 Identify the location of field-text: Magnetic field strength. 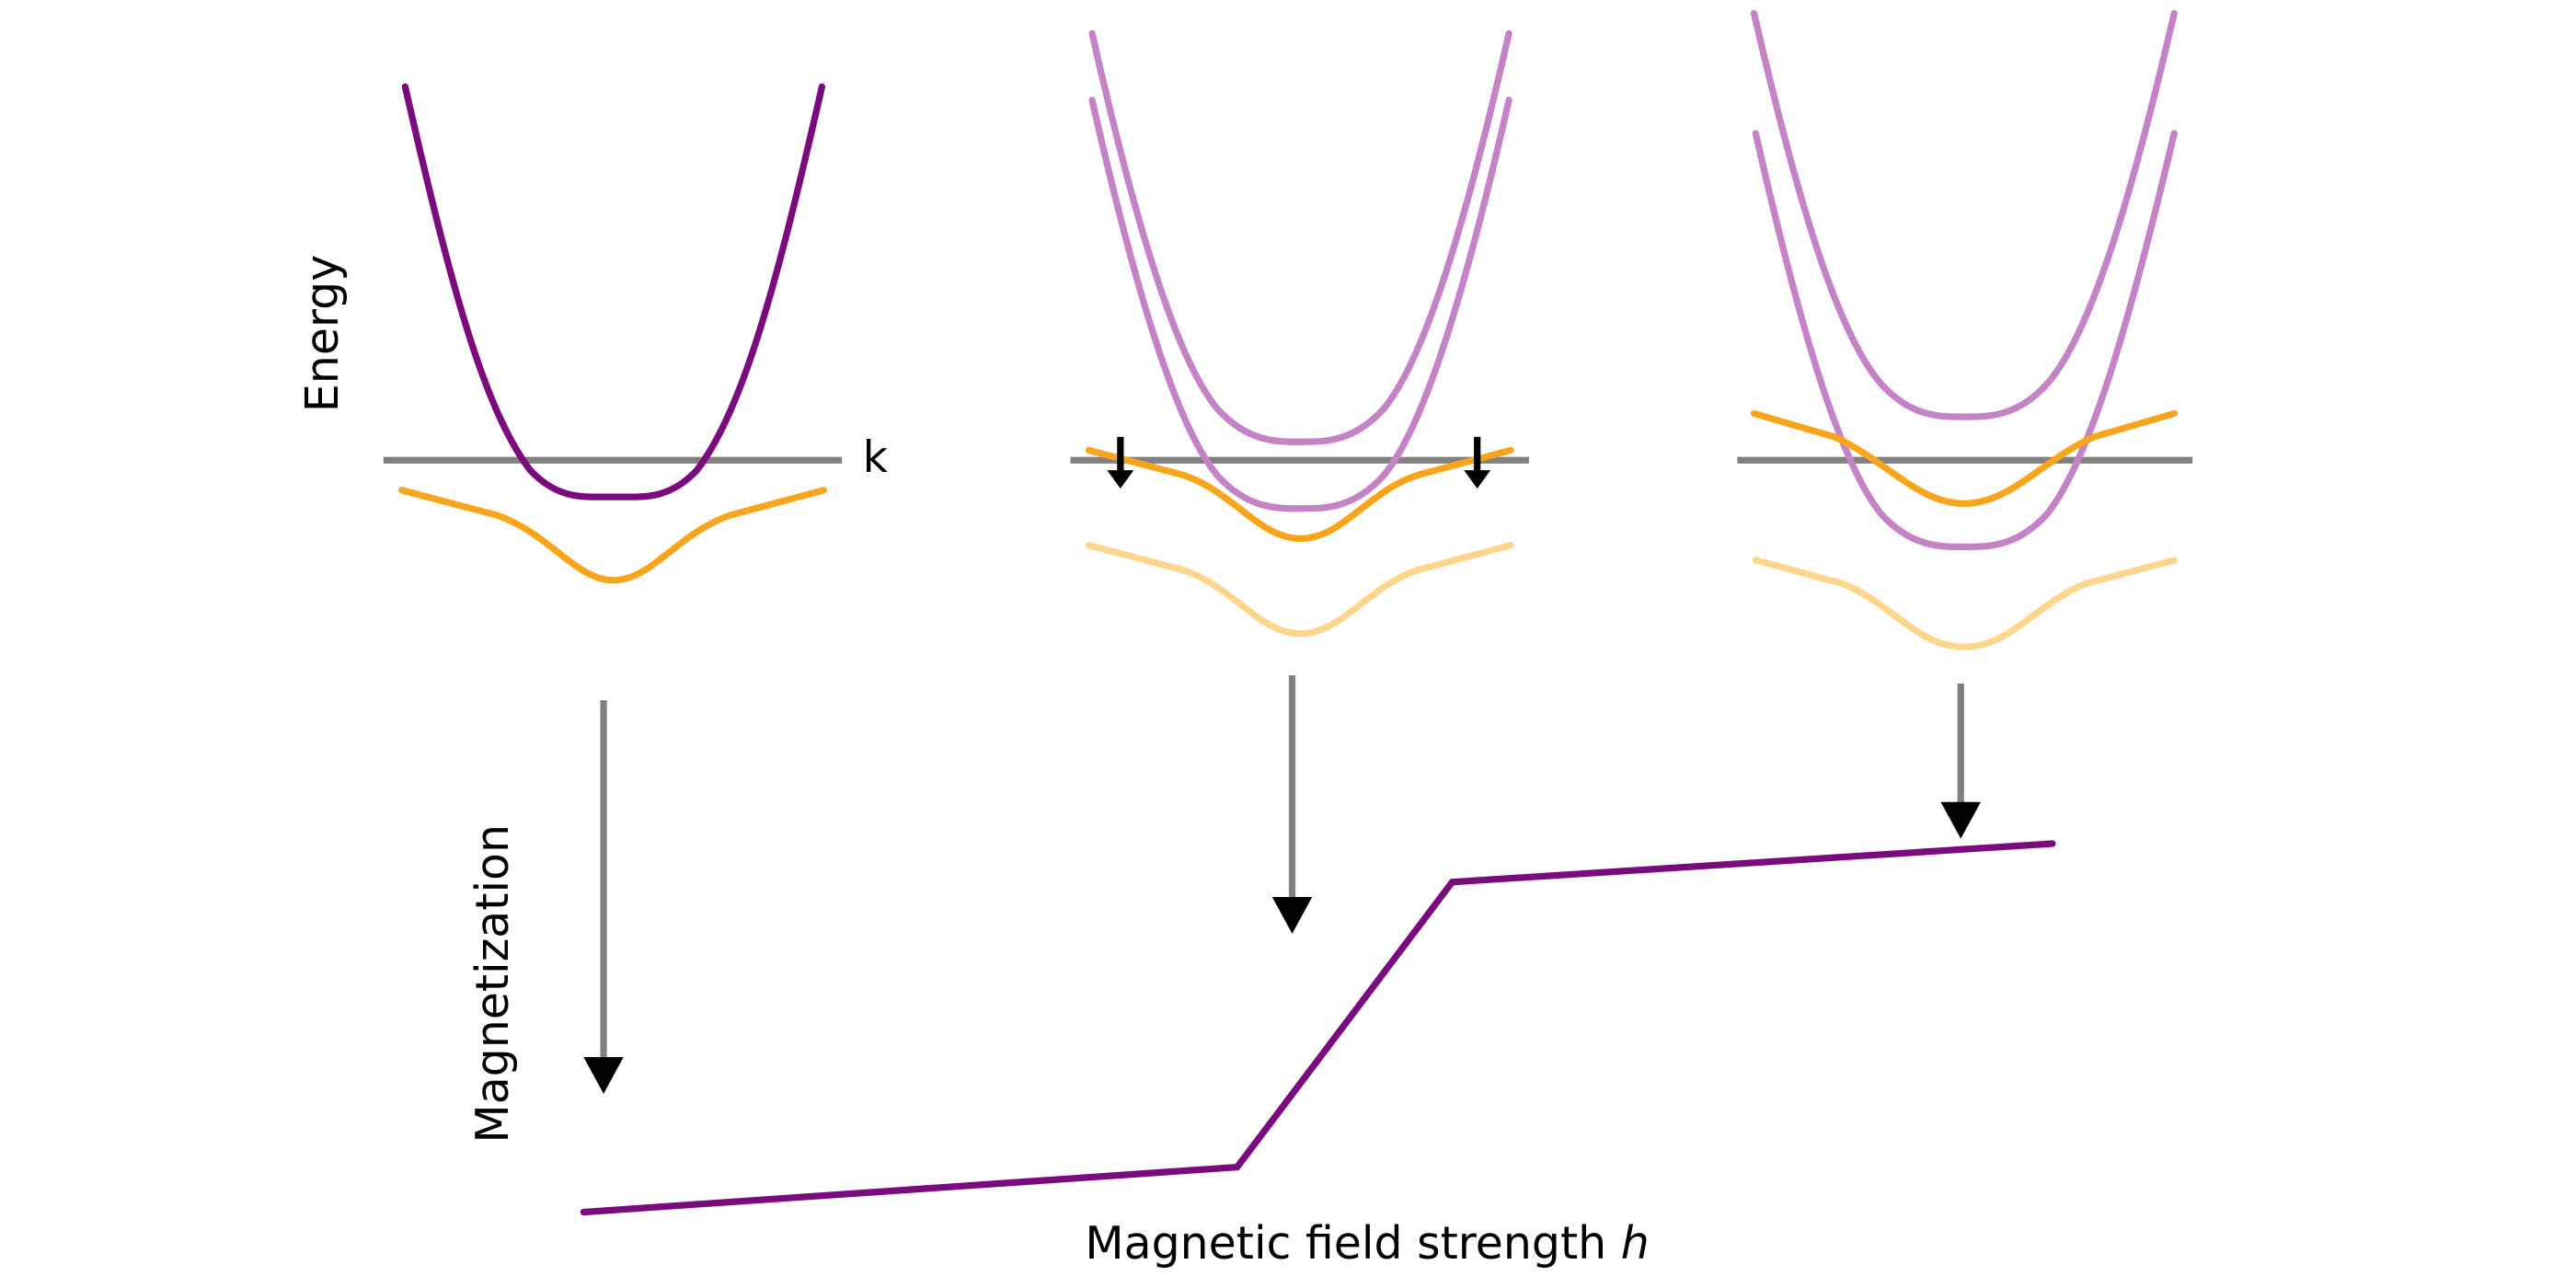
(1345, 1242).